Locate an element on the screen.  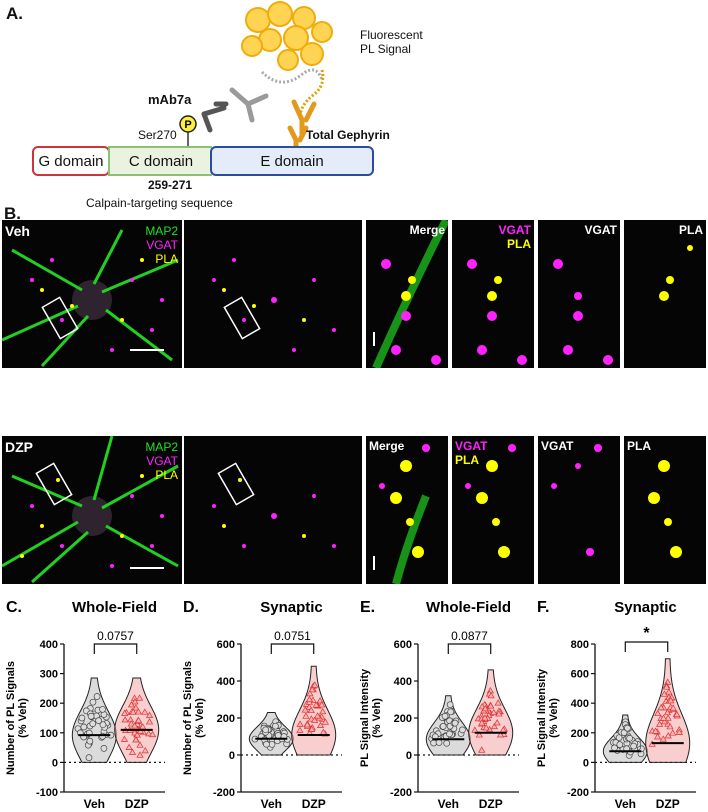
phospho-symbol: P is located at coordinates (187, 125).